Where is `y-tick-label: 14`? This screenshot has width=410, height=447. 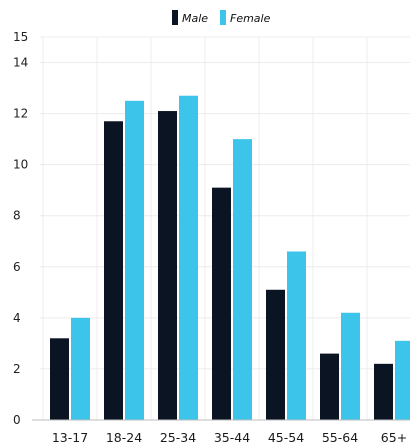 y-tick-label: 14 is located at coordinates (20, 63).